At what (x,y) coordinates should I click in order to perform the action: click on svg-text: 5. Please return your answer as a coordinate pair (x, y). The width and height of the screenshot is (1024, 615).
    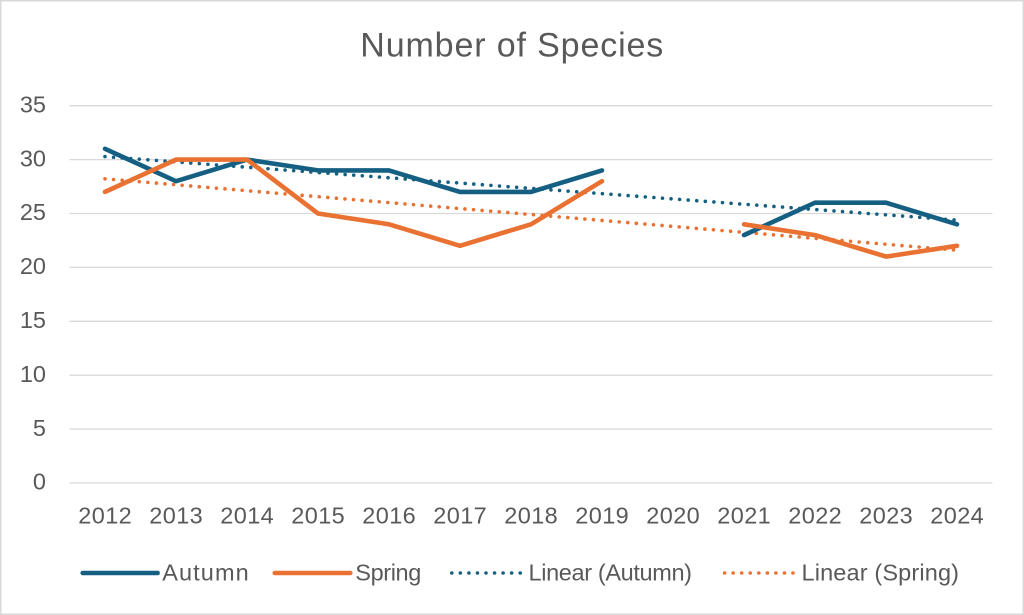
    Looking at the image, I should click on (39, 428).